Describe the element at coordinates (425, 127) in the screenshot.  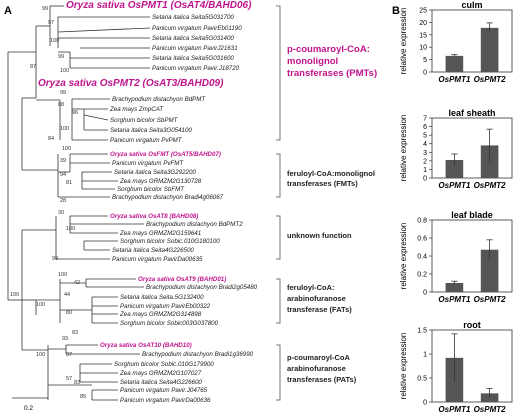
I see `y-tick-label: 6` at that location.